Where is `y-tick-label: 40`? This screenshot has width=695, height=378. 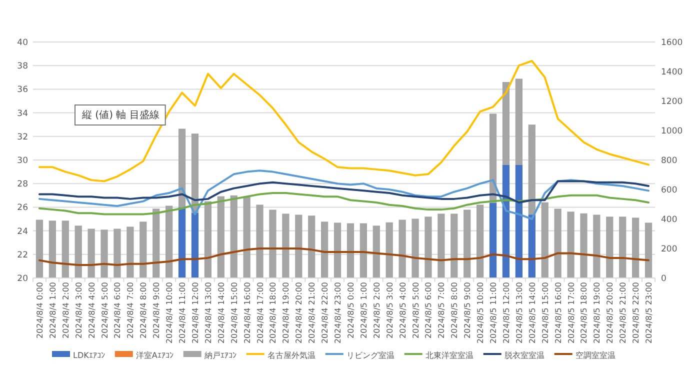 y-tick-label: 40 is located at coordinates (22, 43).